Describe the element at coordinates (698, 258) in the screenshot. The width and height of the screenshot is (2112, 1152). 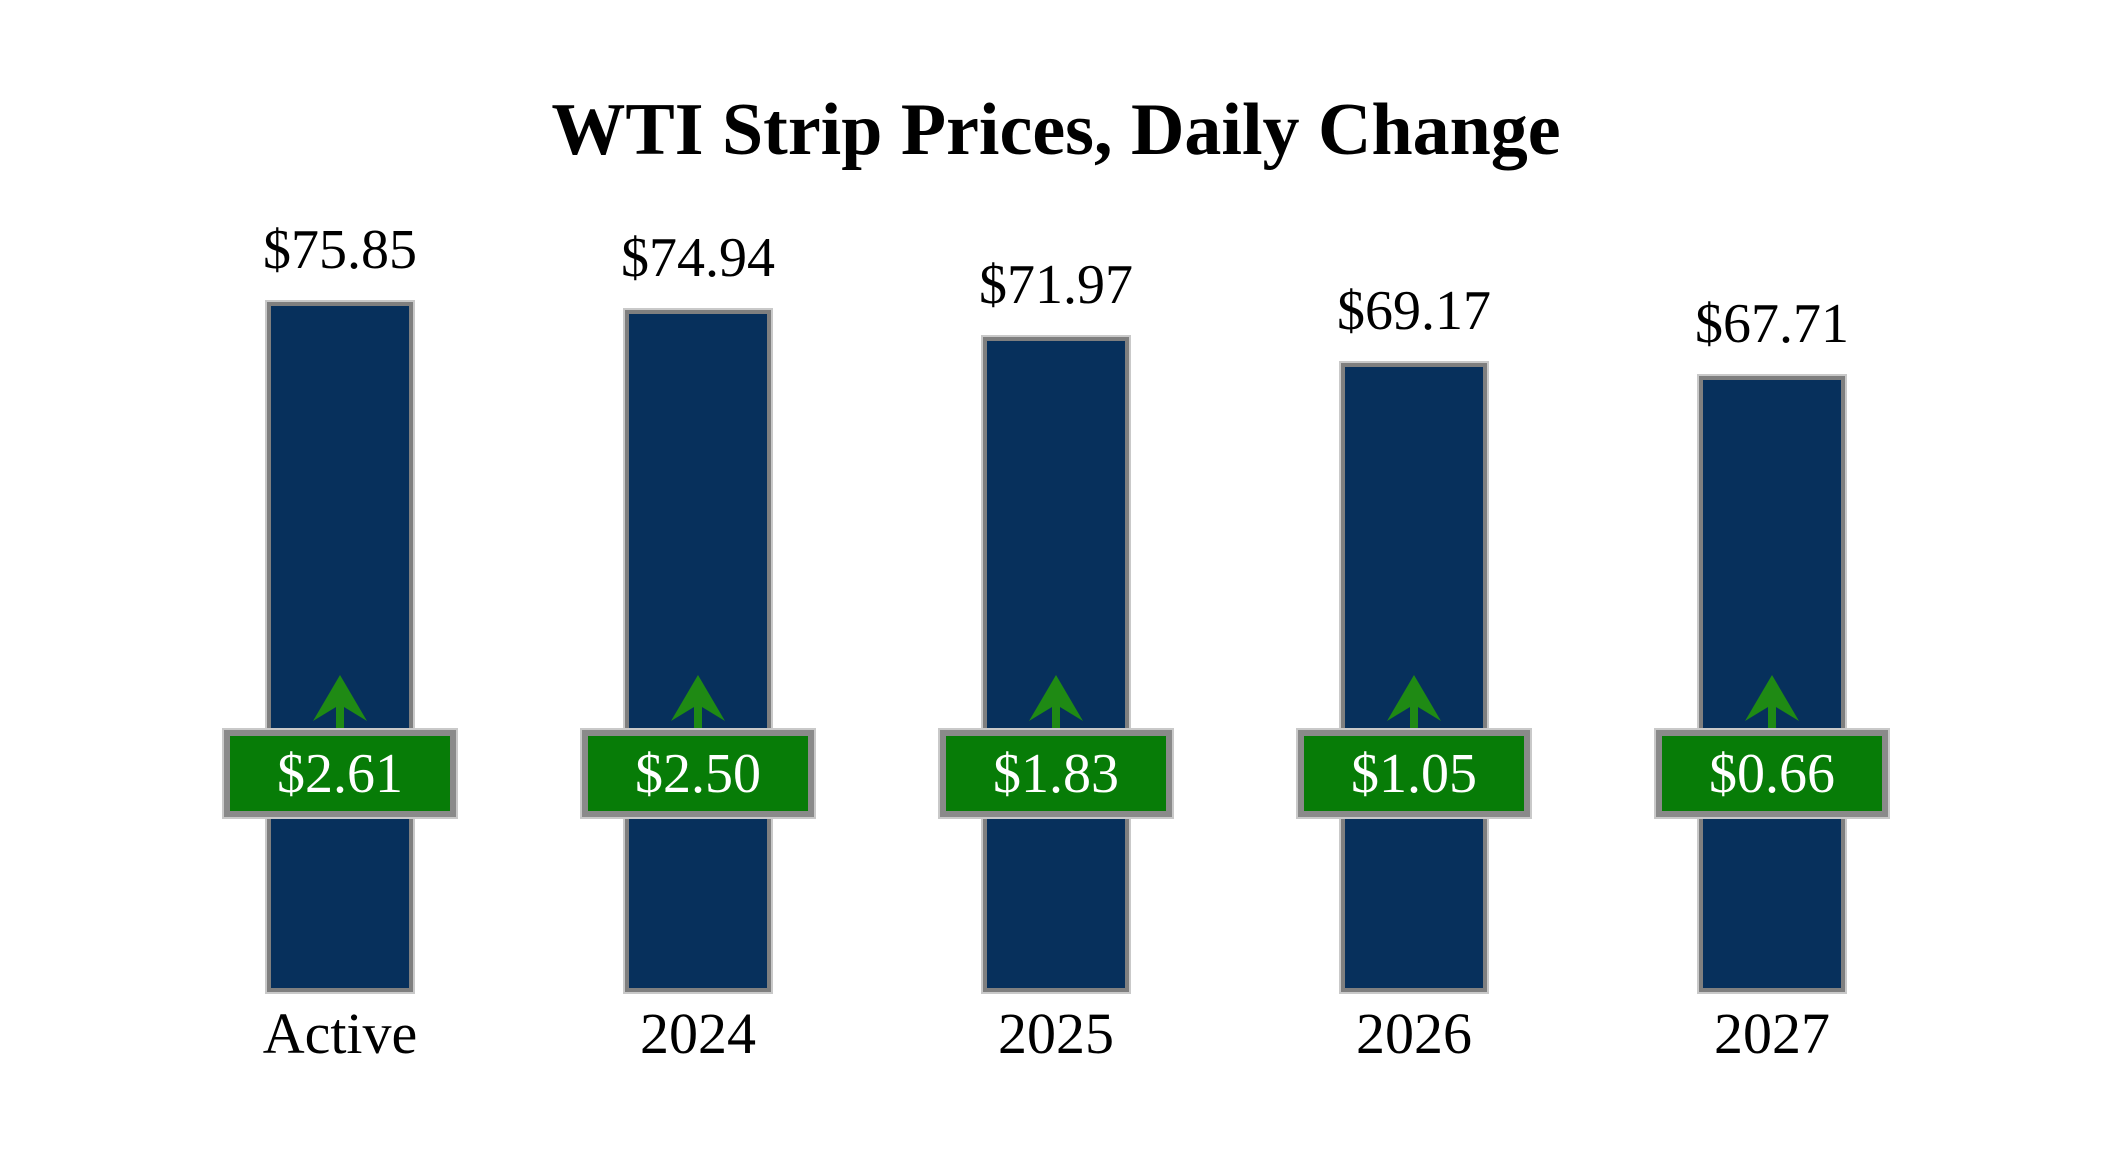
I see `price-label: $74.94` at that location.